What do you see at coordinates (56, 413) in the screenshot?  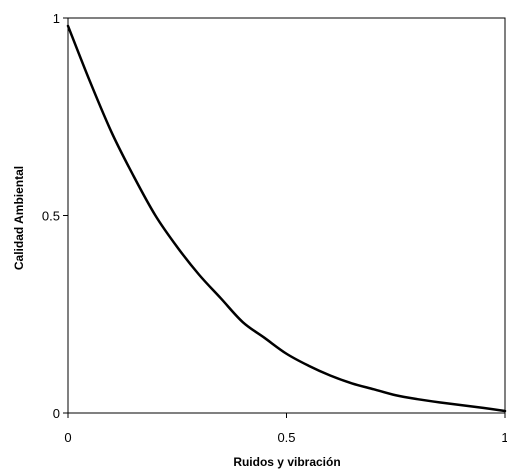 I see `y-tick-label-0: 0` at bounding box center [56, 413].